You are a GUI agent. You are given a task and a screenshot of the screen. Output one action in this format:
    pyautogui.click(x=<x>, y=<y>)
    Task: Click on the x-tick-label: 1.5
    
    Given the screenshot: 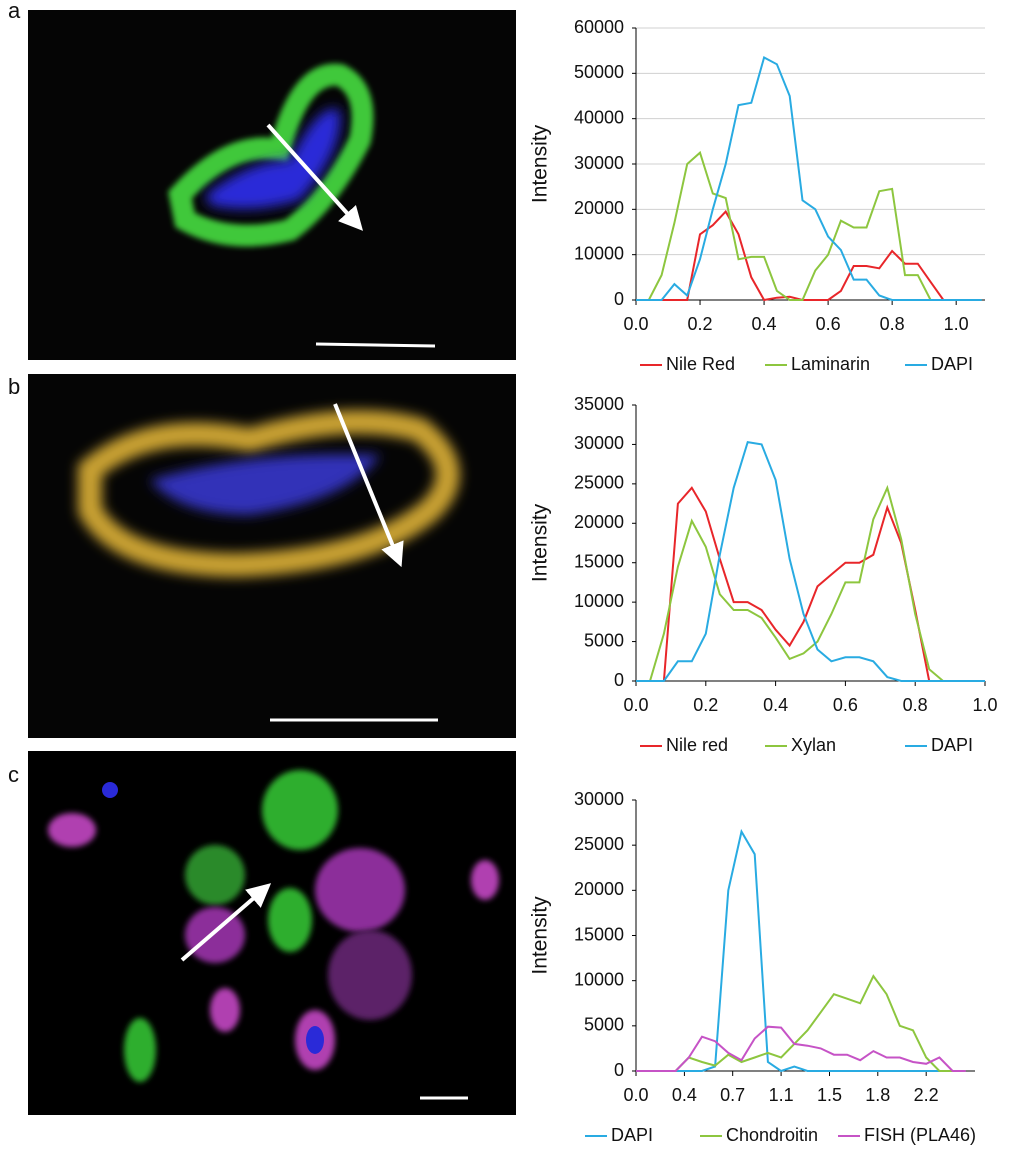 What is the action you would take?
    pyautogui.click(x=829, y=1095)
    